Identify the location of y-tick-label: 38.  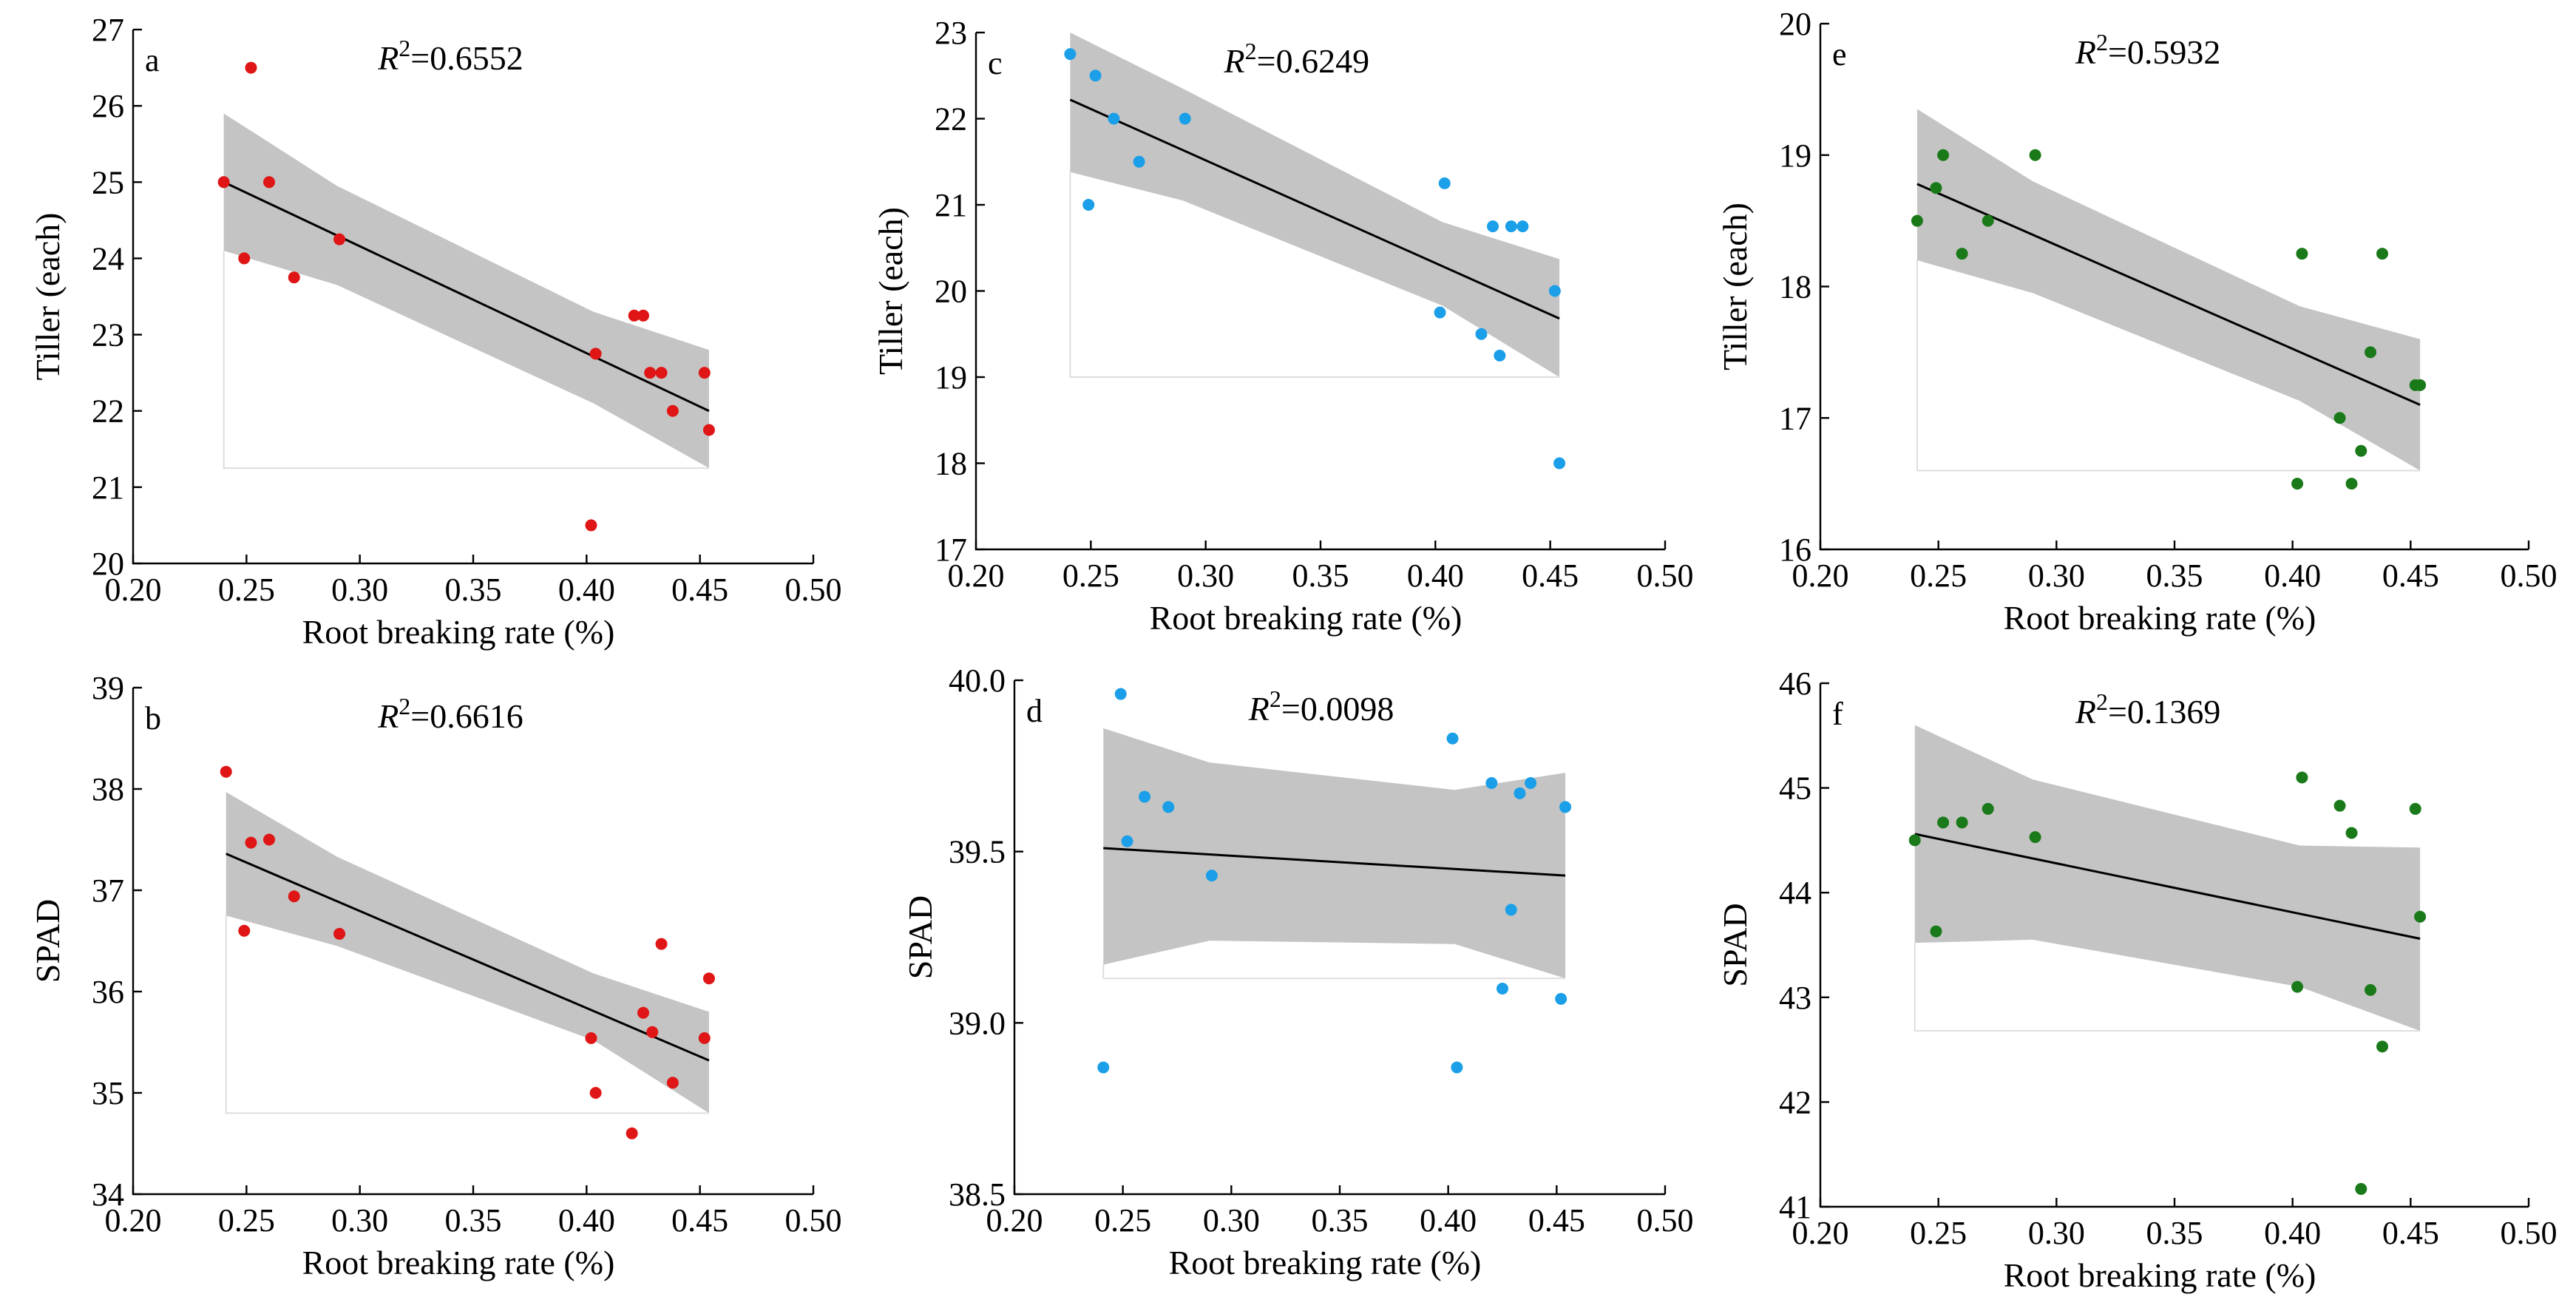
(108, 789).